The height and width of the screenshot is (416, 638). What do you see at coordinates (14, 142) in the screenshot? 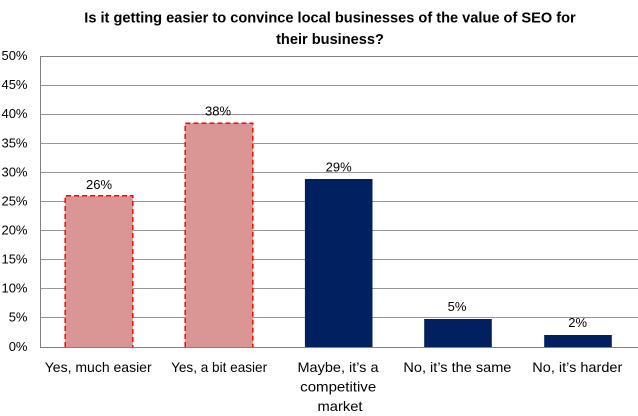
I see `svg-text: 35%` at bounding box center [14, 142].